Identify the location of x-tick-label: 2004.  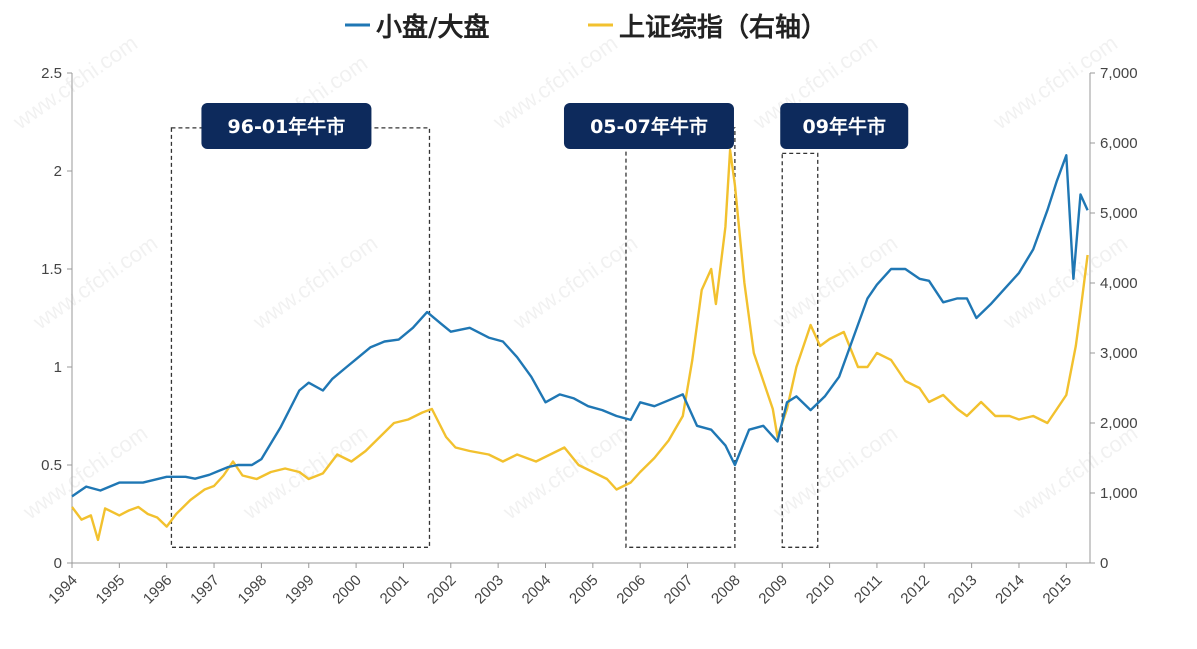
(537, 590).